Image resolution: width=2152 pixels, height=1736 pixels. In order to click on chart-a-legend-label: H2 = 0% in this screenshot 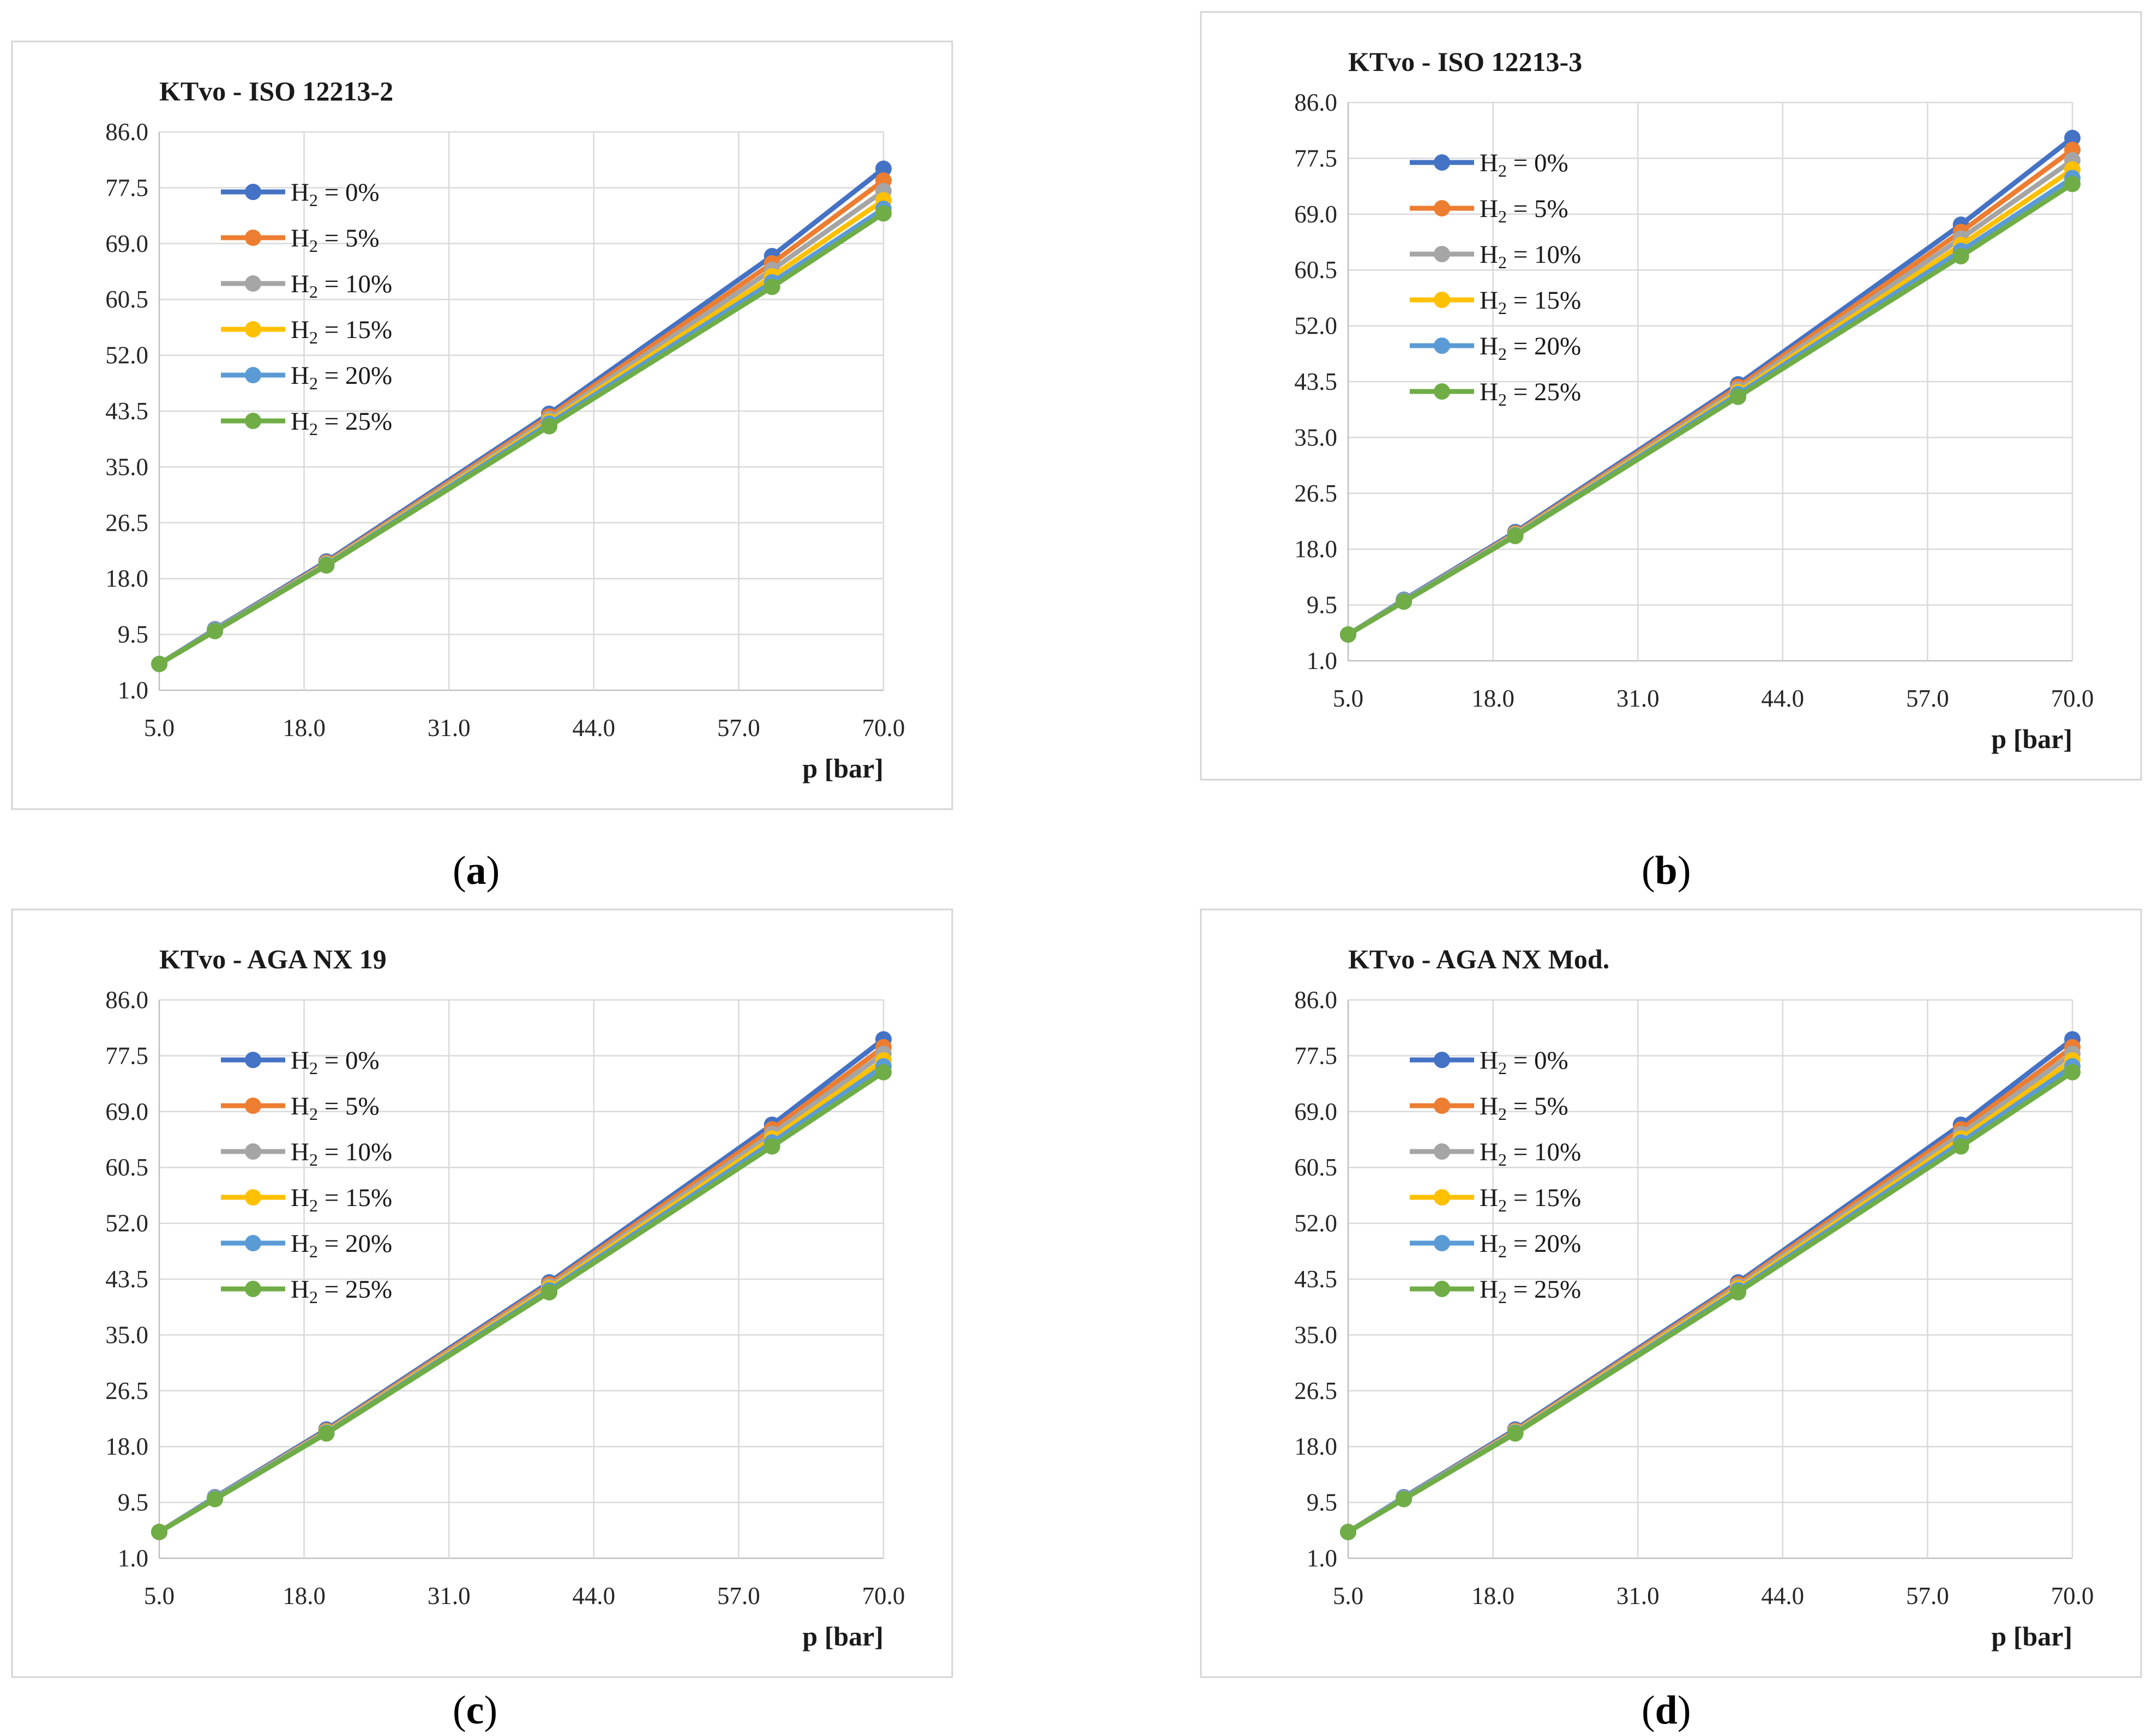, I will do `click(335, 194)`.